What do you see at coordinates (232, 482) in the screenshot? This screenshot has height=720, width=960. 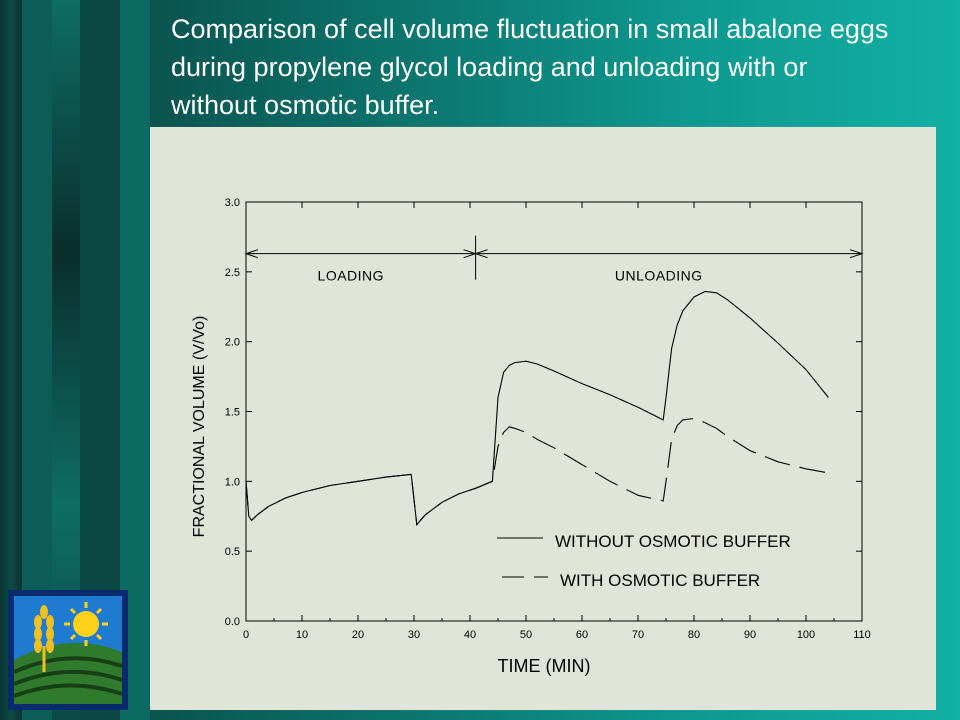 I see `y-tick-label: 1.0` at bounding box center [232, 482].